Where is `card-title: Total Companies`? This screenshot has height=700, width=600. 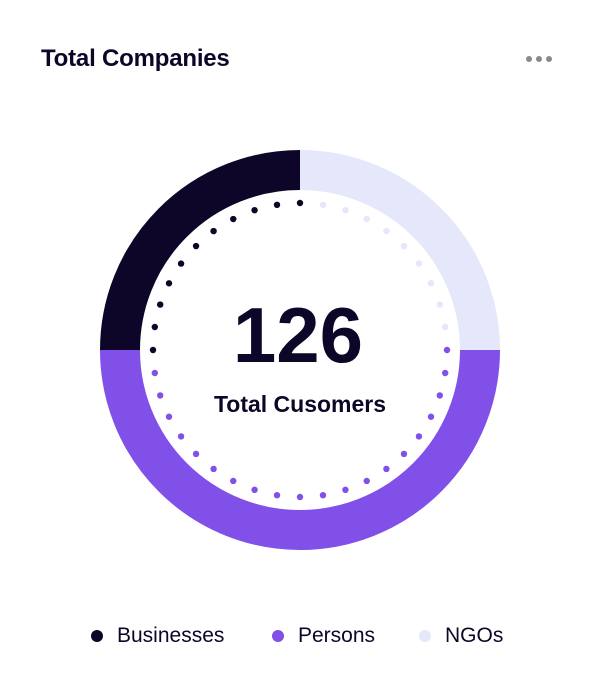
card-title: Total Companies is located at coordinates (135, 58).